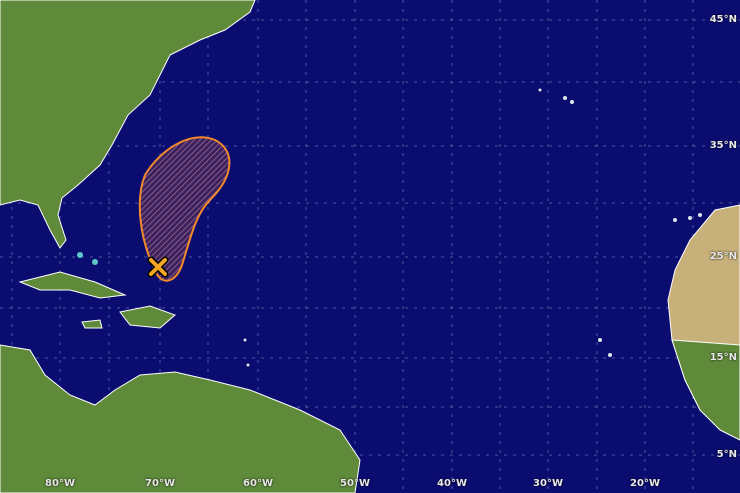  What do you see at coordinates (72, 285) in the screenshot?
I see `cuba` at bounding box center [72, 285].